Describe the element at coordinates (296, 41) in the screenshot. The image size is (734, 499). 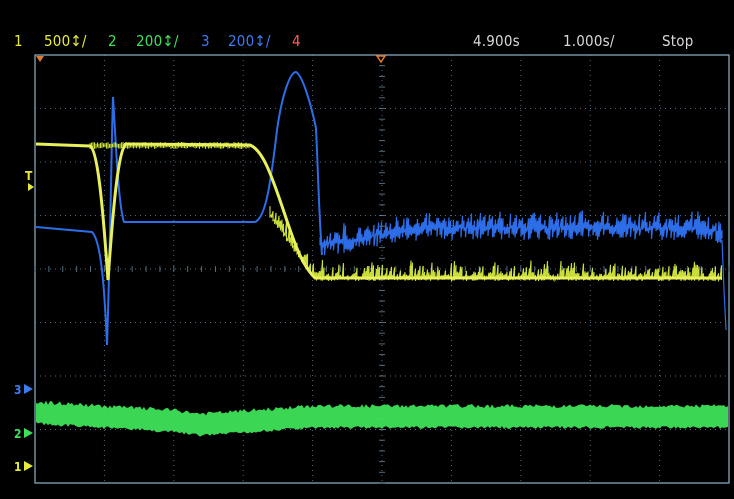
I see `ch4-number: 4` at that location.